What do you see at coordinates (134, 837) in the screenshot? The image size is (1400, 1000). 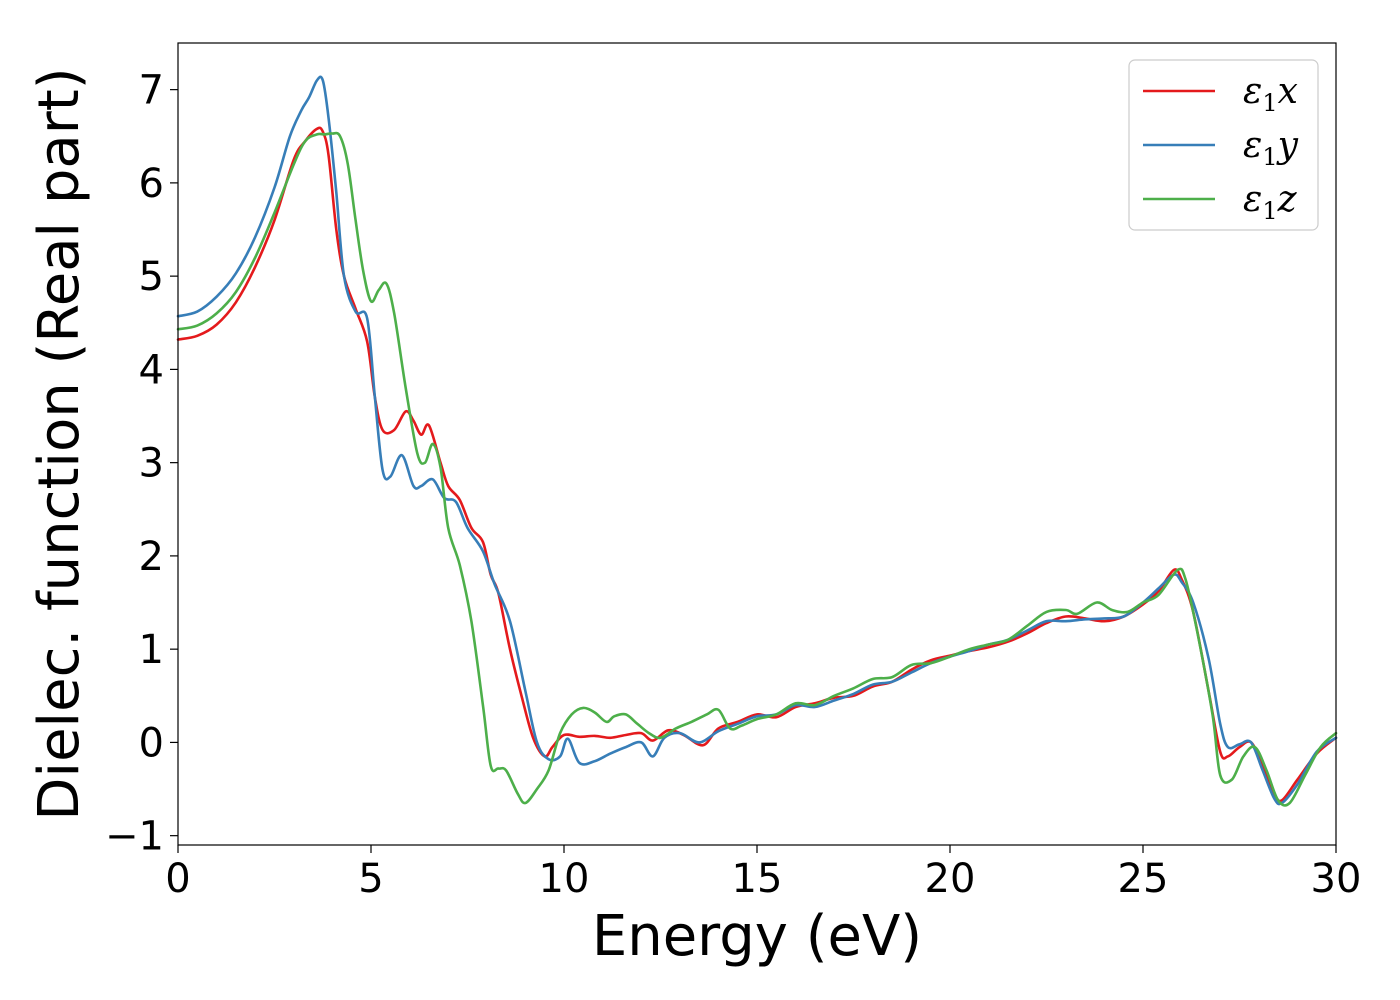 I see `y-tick-label: −1` at bounding box center [134, 837].